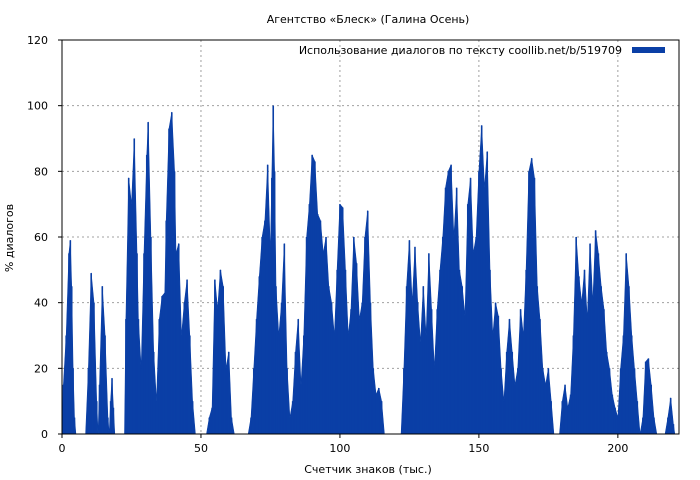  Describe the element at coordinates (37, 106) in the screenshot. I see `y-tick-label: 100` at that location.